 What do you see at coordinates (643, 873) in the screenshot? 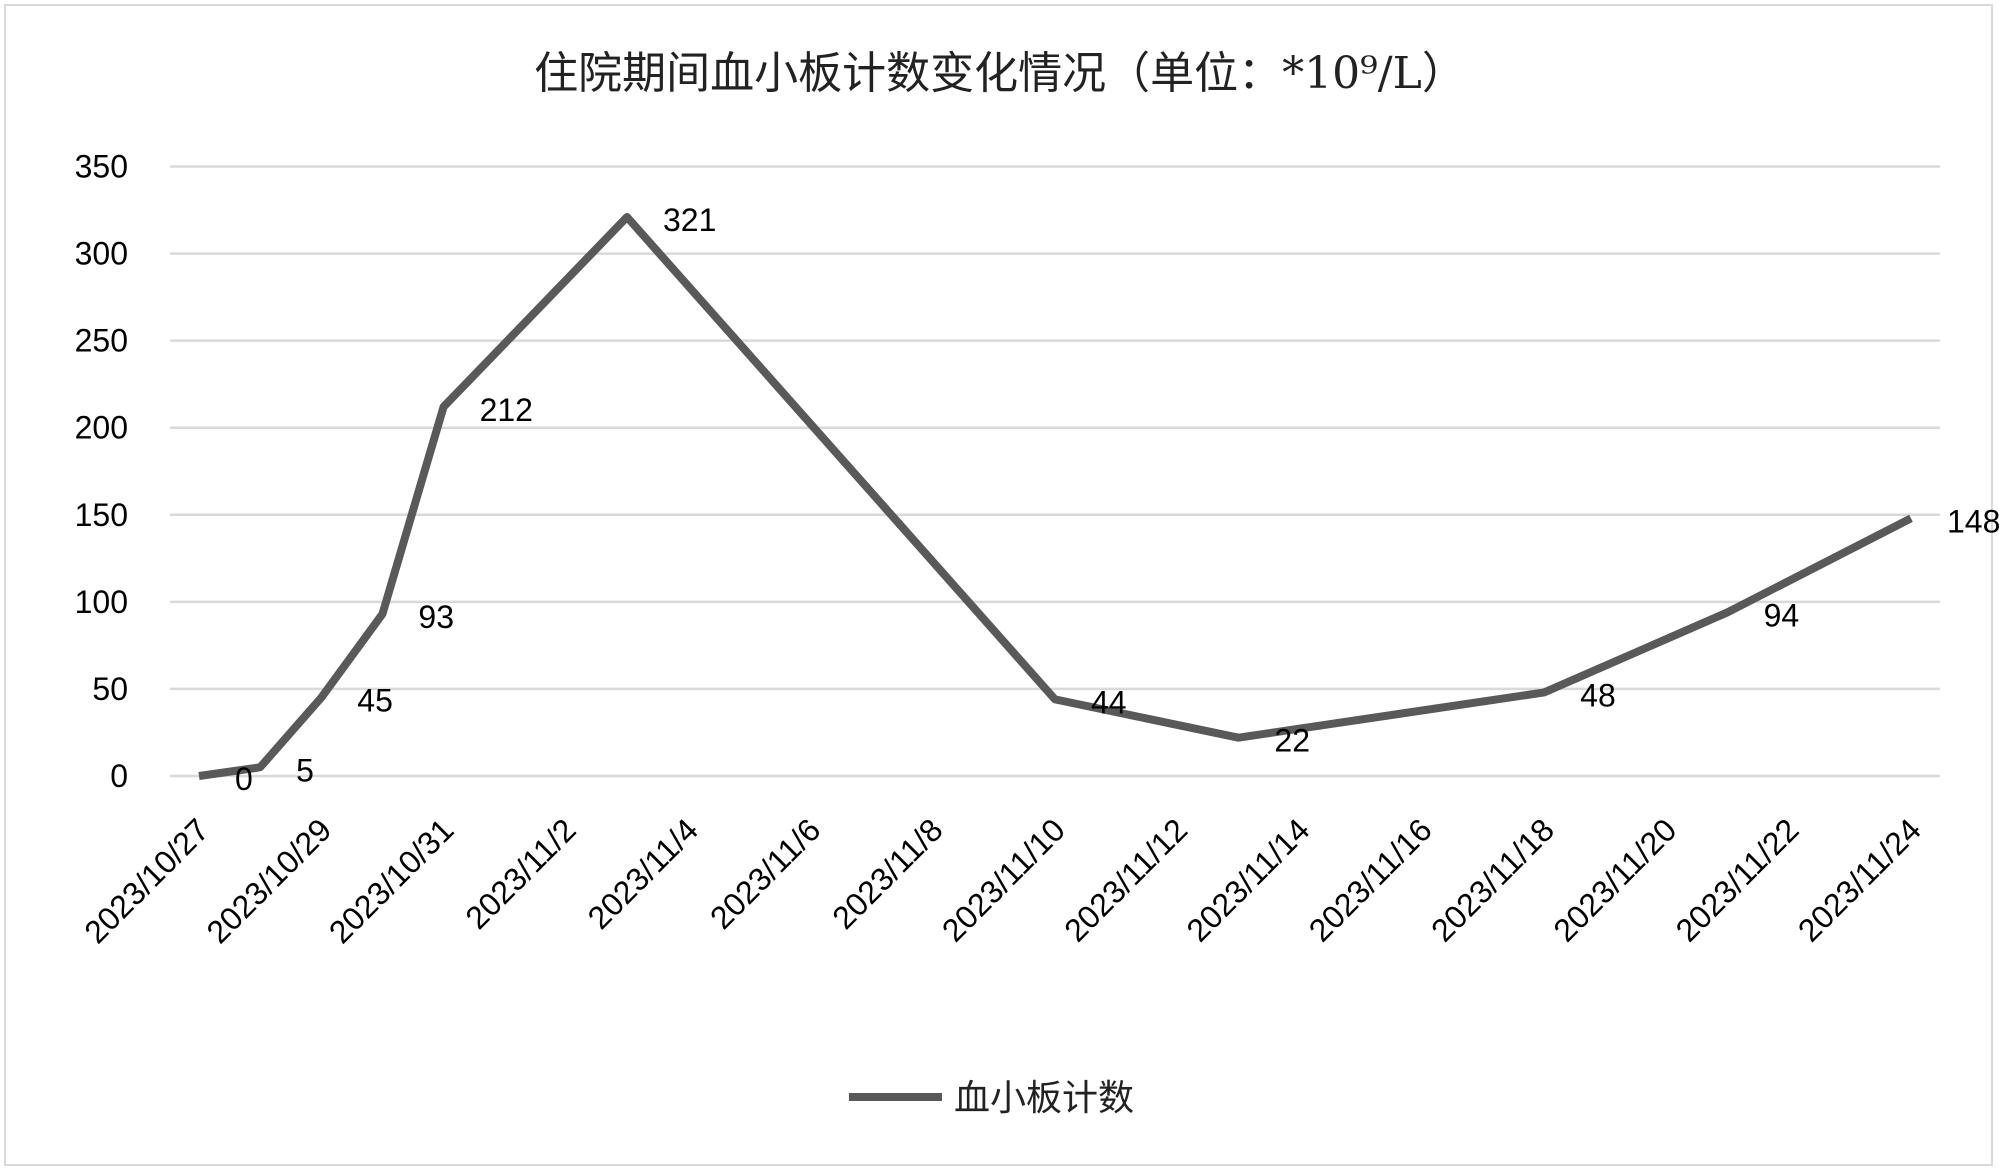
I see `x-tick-label: 2023/11/4` at bounding box center [643, 873].